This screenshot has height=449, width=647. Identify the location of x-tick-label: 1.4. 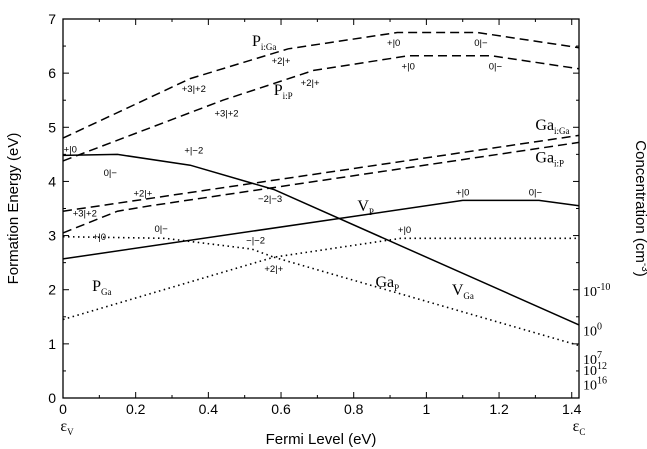
(572, 409).